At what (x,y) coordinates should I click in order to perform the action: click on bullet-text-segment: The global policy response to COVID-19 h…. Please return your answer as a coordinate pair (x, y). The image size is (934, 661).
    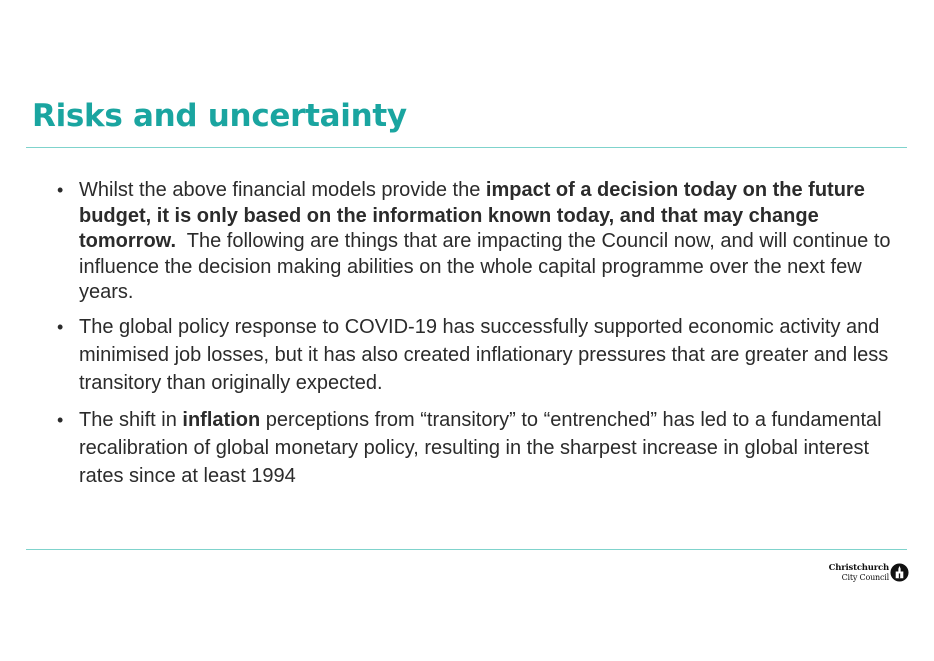
    Looking at the image, I should click on (484, 354).